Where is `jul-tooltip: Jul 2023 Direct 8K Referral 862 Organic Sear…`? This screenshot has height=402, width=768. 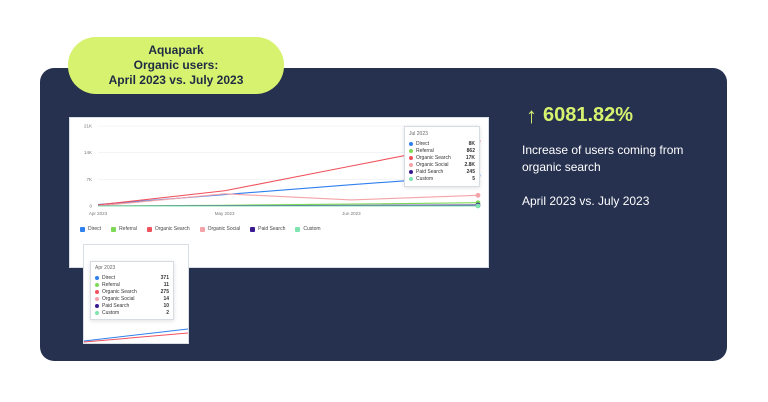
jul-tooltip: Jul 2023 Direct 8K Referral 862 Organic Sear… is located at coordinates (442, 156).